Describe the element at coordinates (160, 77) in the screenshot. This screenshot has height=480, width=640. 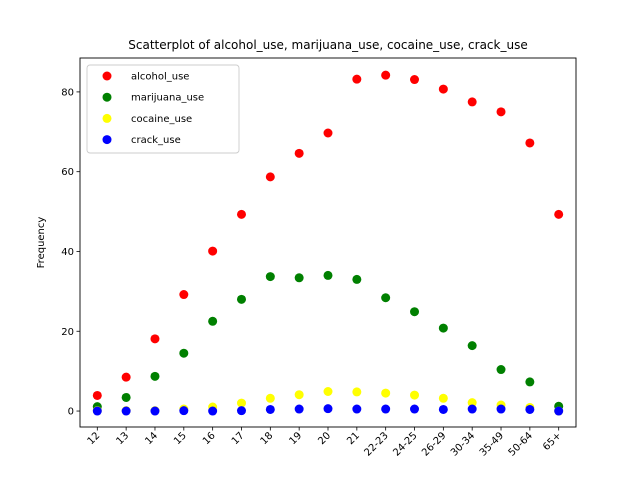
I see `legend-label: alcohol_use` at that location.